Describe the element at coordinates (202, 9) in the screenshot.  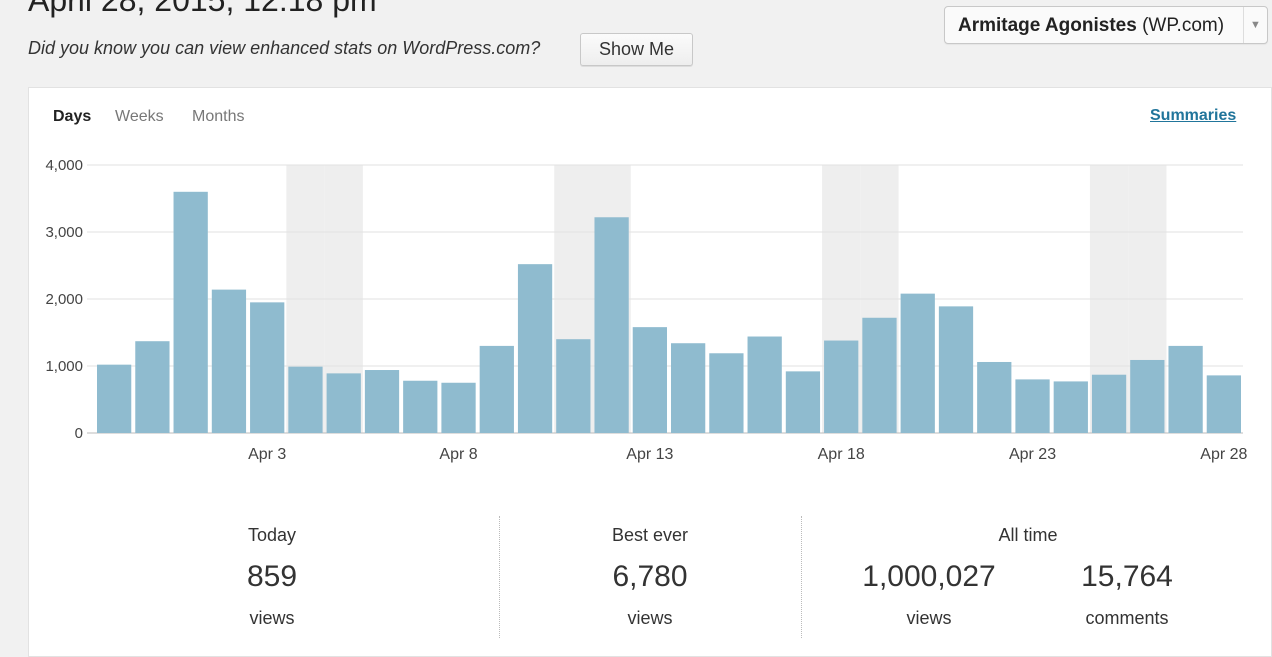
I see `page-title: April 28, 2015, 12:18 pm` at that location.